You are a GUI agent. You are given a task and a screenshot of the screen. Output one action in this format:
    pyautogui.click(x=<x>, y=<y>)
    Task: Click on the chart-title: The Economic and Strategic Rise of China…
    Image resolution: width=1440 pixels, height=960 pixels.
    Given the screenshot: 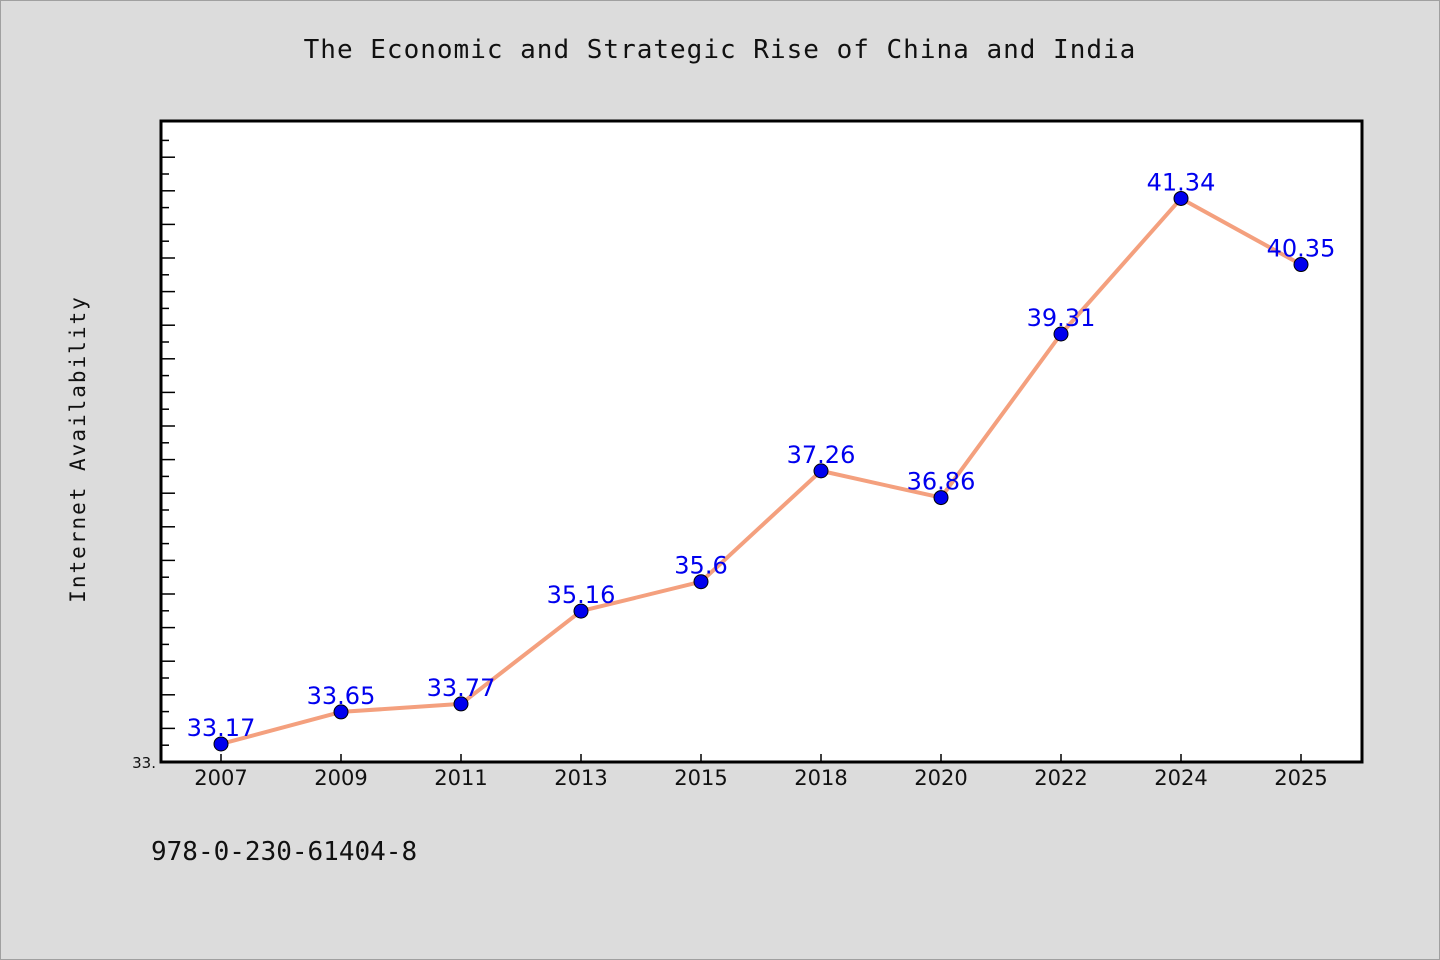 What is the action you would take?
    pyautogui.click(x=720, y=50)
    